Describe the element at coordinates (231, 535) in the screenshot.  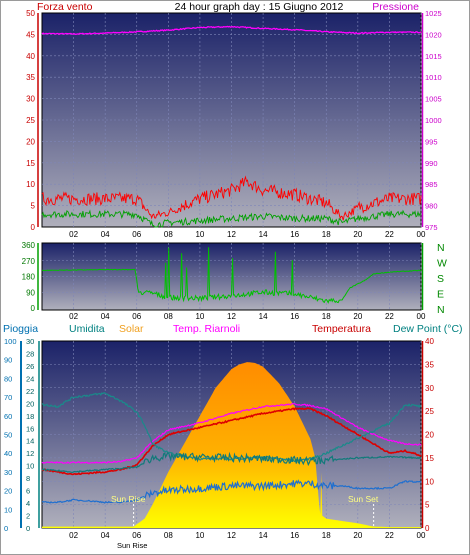
I see `p3-x-tick-label: 12` at that location.